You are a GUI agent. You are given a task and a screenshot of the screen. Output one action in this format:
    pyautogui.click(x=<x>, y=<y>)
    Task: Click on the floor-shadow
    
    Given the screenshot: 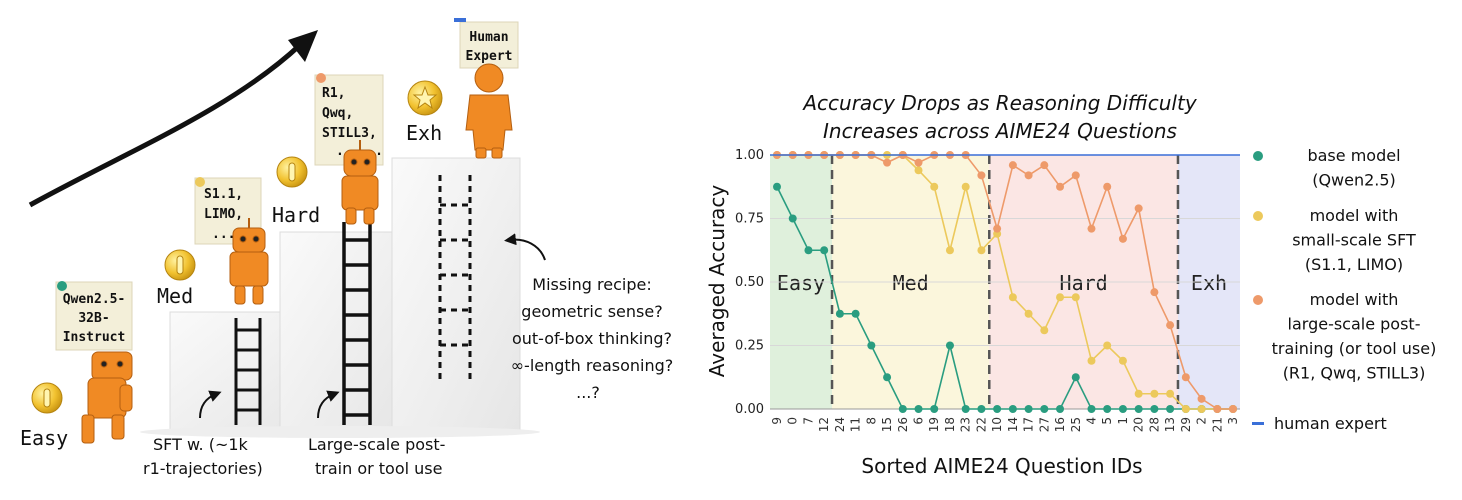 What is the action you would take?
    pyautogui.click(x=340, y=432)
    